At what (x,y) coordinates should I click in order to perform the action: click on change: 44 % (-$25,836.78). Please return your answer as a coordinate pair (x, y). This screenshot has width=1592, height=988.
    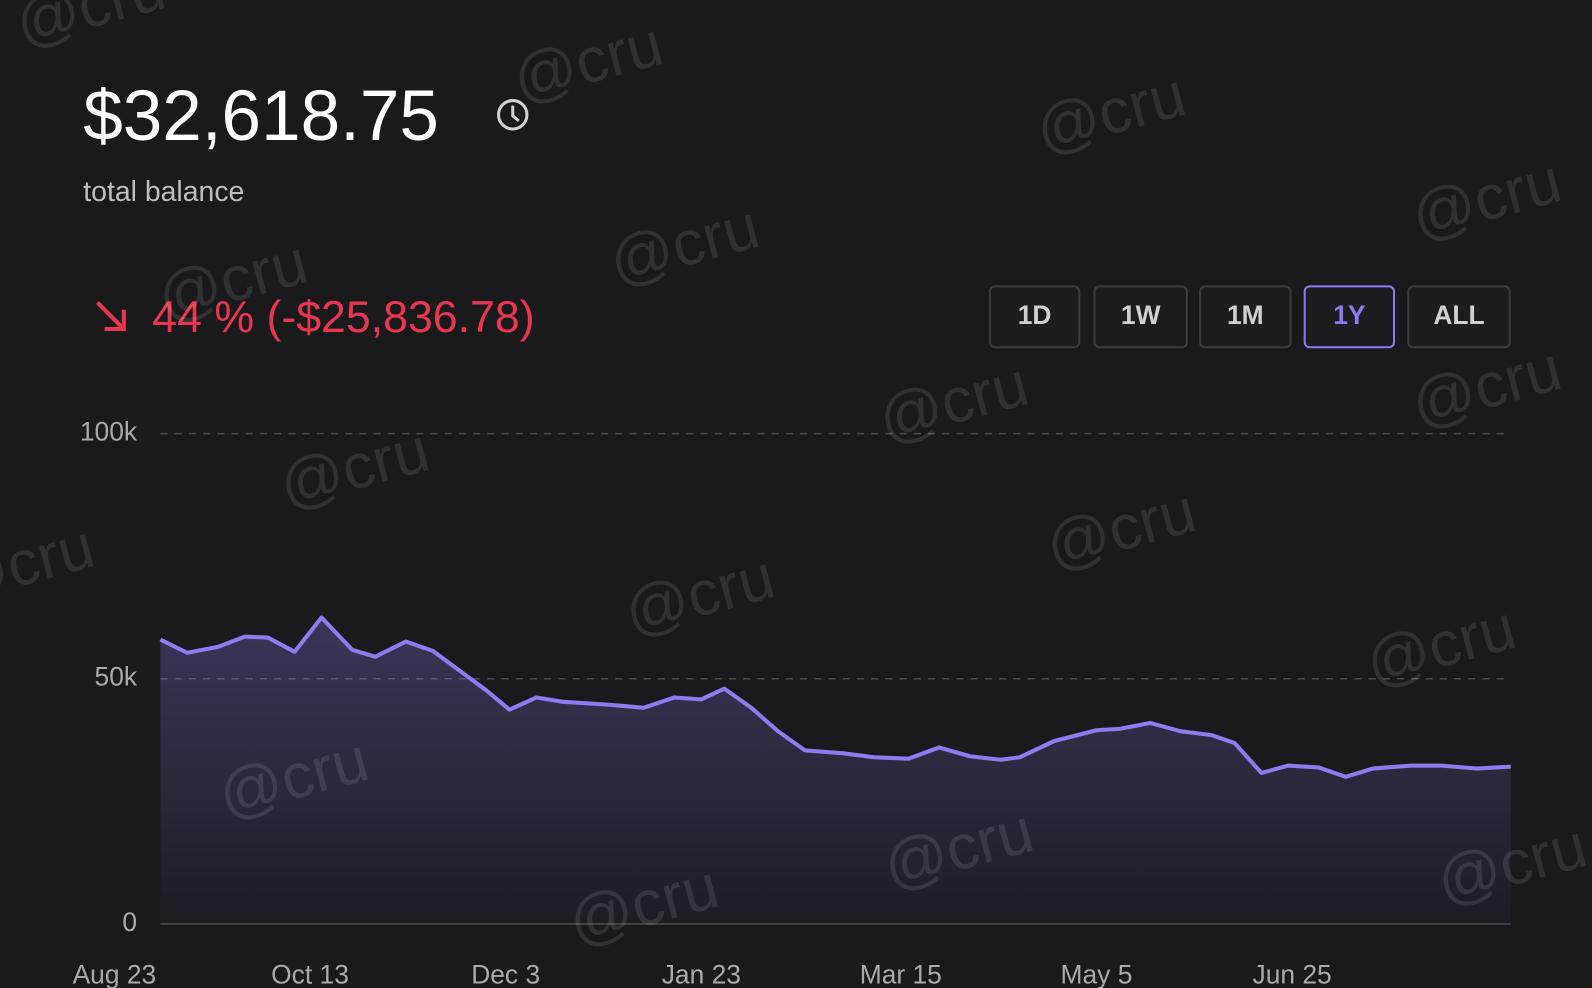
    Looking at the image, I should click on (343, 317).